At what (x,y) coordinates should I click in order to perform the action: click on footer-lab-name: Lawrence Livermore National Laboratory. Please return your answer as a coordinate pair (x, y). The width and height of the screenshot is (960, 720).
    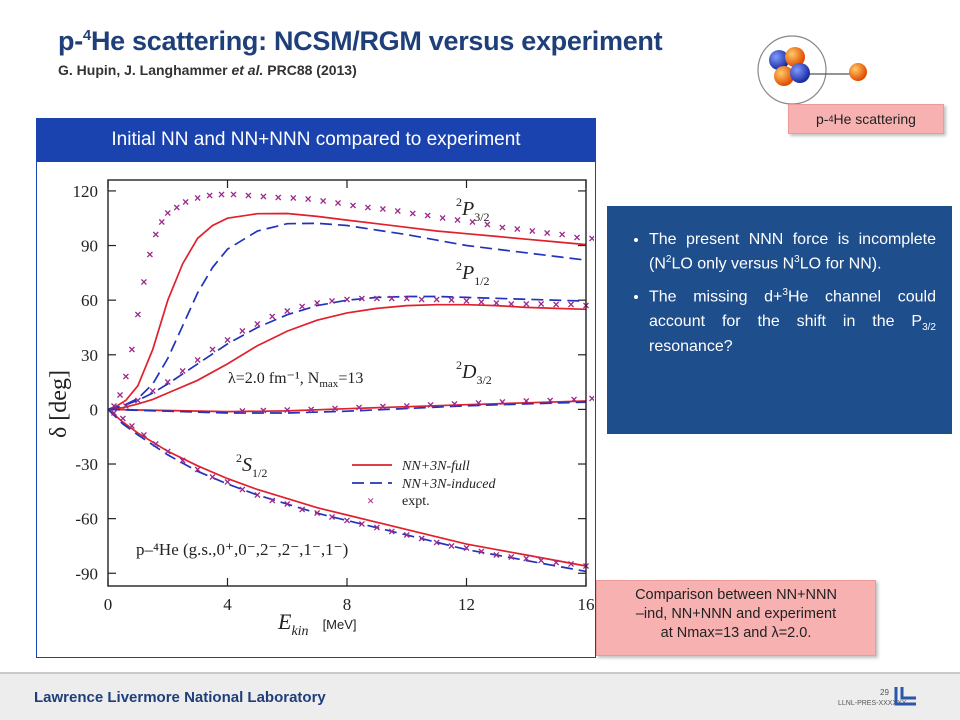
    Looking at the image, I should click on (180, 697).